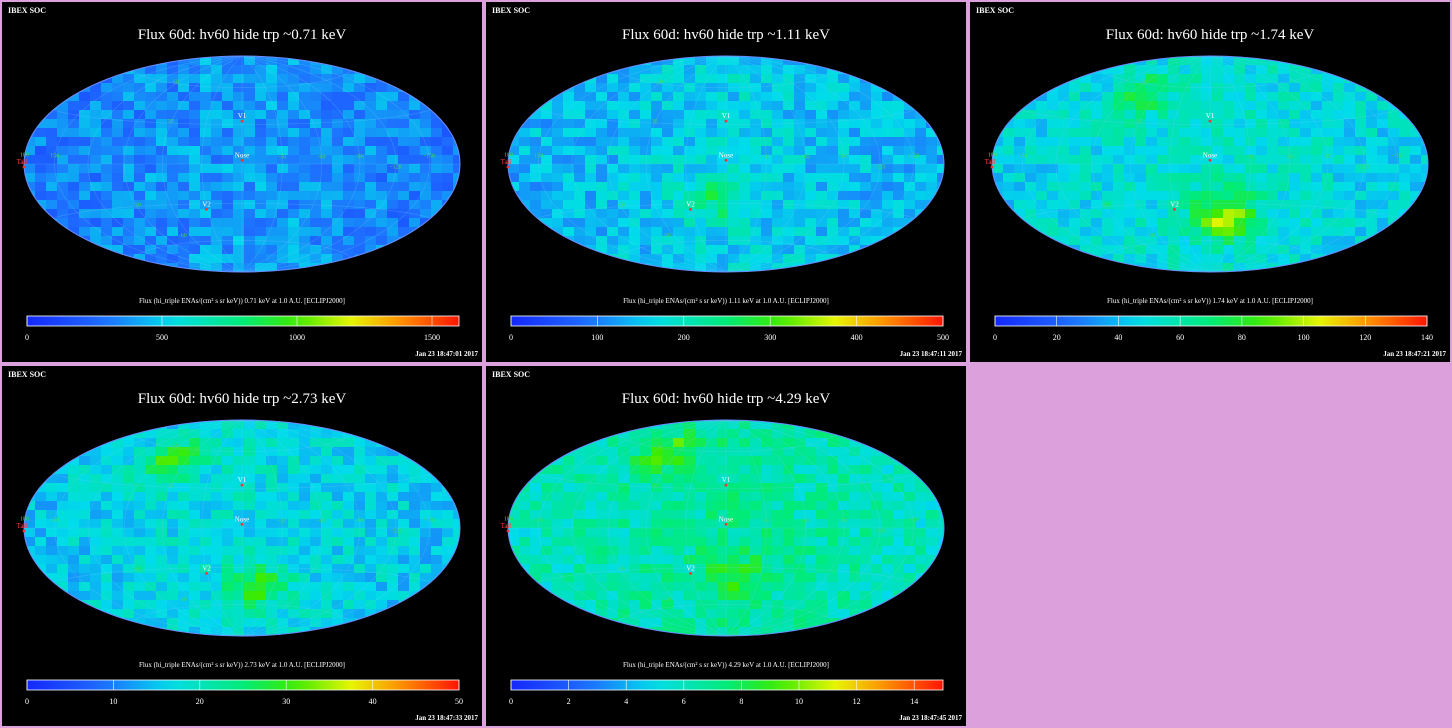 This screenshot has height=728, width=1452. I want to click on colorbar-tick: 1000, so click(297, 337).